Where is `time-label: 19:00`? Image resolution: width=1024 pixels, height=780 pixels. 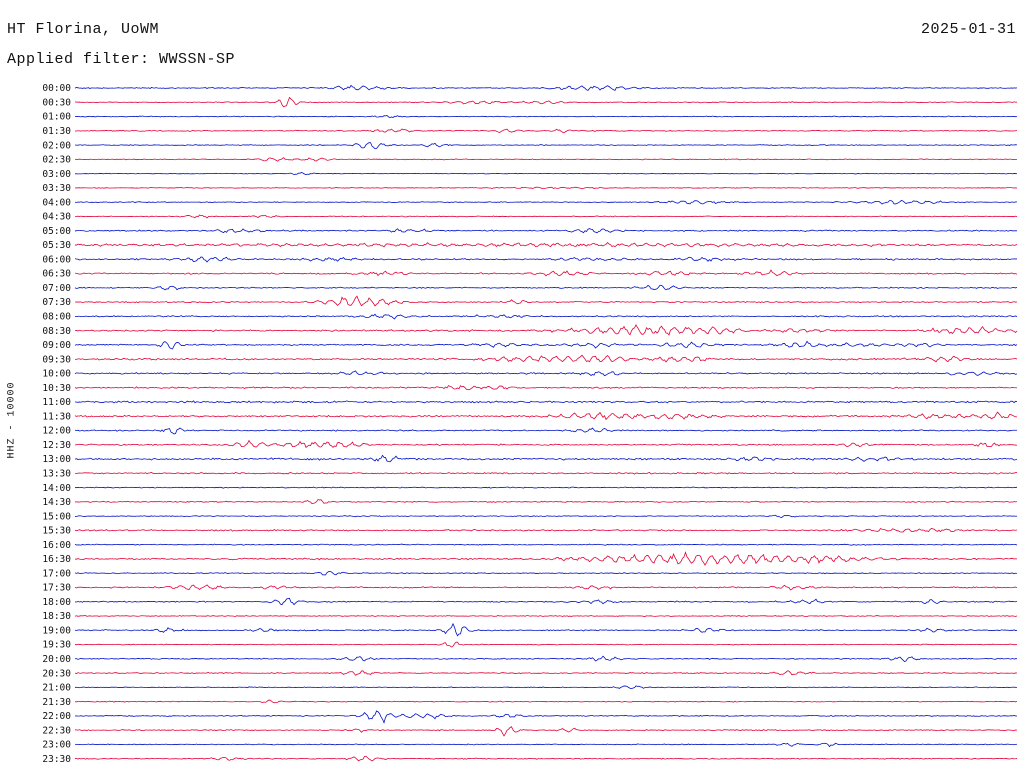
time-label: 19:00 is located at coordinates (56, 631).